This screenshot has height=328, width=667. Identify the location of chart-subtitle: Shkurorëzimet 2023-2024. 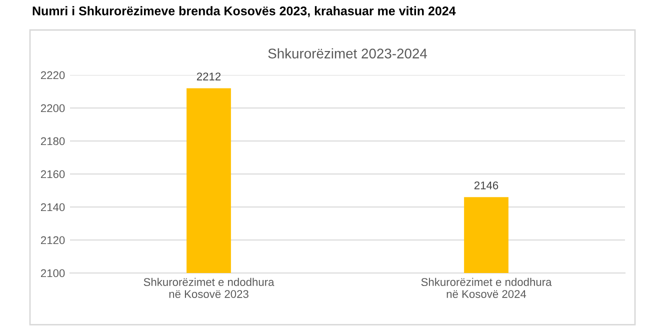
(348, 53).